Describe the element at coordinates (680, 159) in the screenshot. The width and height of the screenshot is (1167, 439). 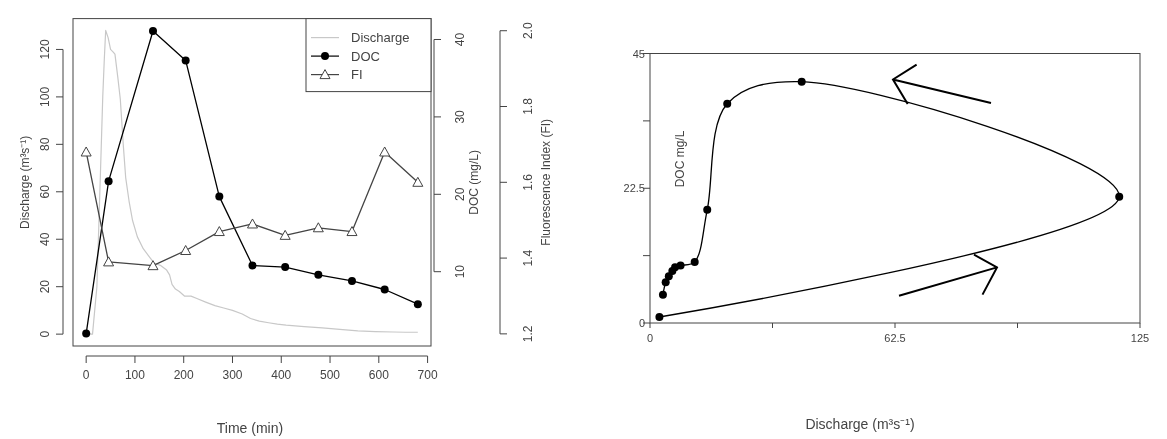
I see `y-axis-title: DOC mg/L` at that location.